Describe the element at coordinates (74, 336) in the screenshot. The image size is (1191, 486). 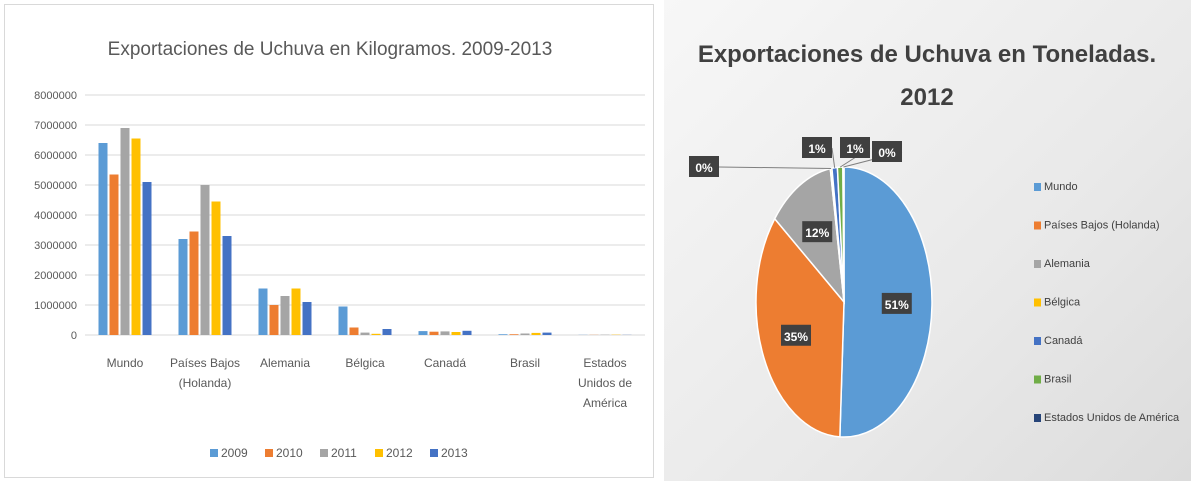
I see `y-tick-label: 0` at that location.